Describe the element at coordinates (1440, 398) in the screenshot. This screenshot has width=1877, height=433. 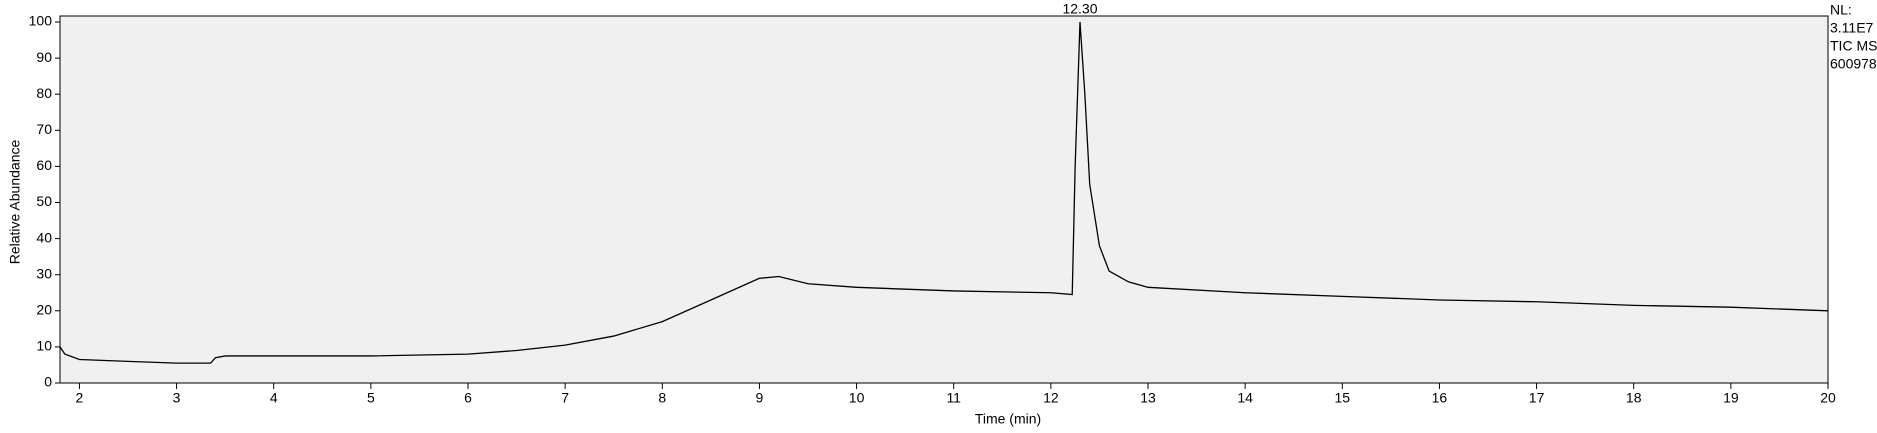
I see `x-tick-label: 16` at that location.